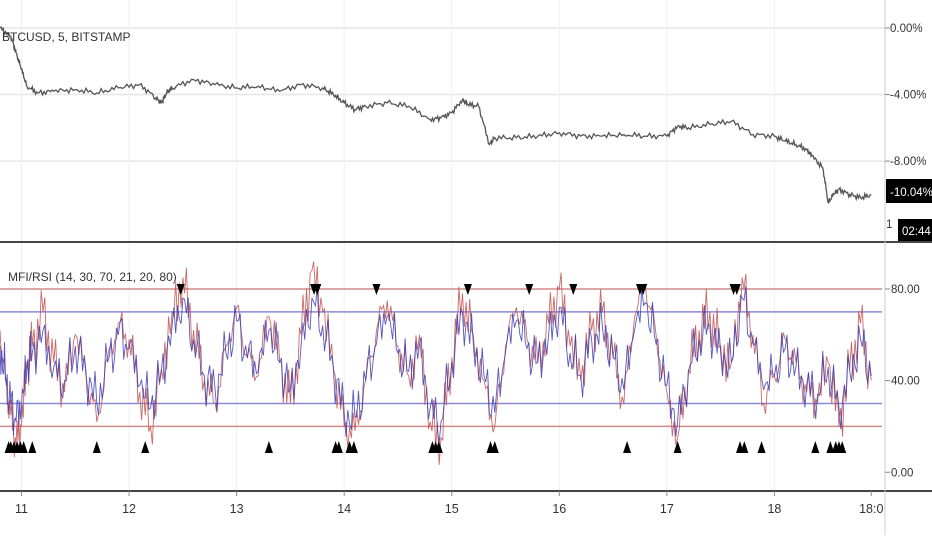 The image size is (932, 550). What do you see at coordinates (774, 509) in the screenshot?
I see `time-axis-tick-label: 18` at bounding box center [774, 509].